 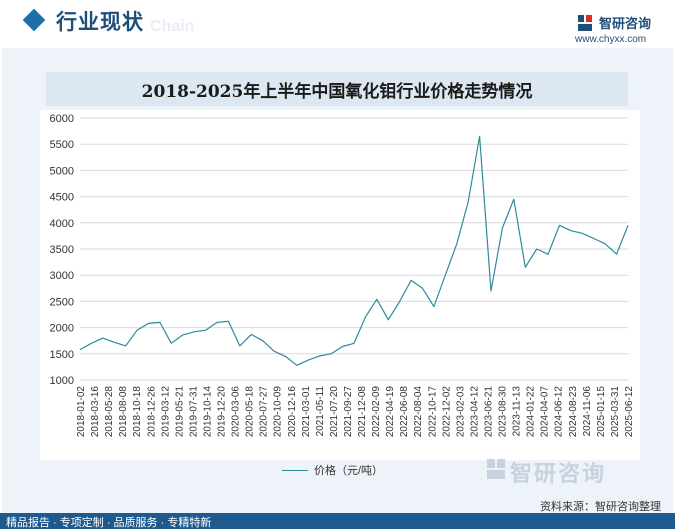 I want to click on x-tick-label: 2022-06-08, so click(x=404, y=412).